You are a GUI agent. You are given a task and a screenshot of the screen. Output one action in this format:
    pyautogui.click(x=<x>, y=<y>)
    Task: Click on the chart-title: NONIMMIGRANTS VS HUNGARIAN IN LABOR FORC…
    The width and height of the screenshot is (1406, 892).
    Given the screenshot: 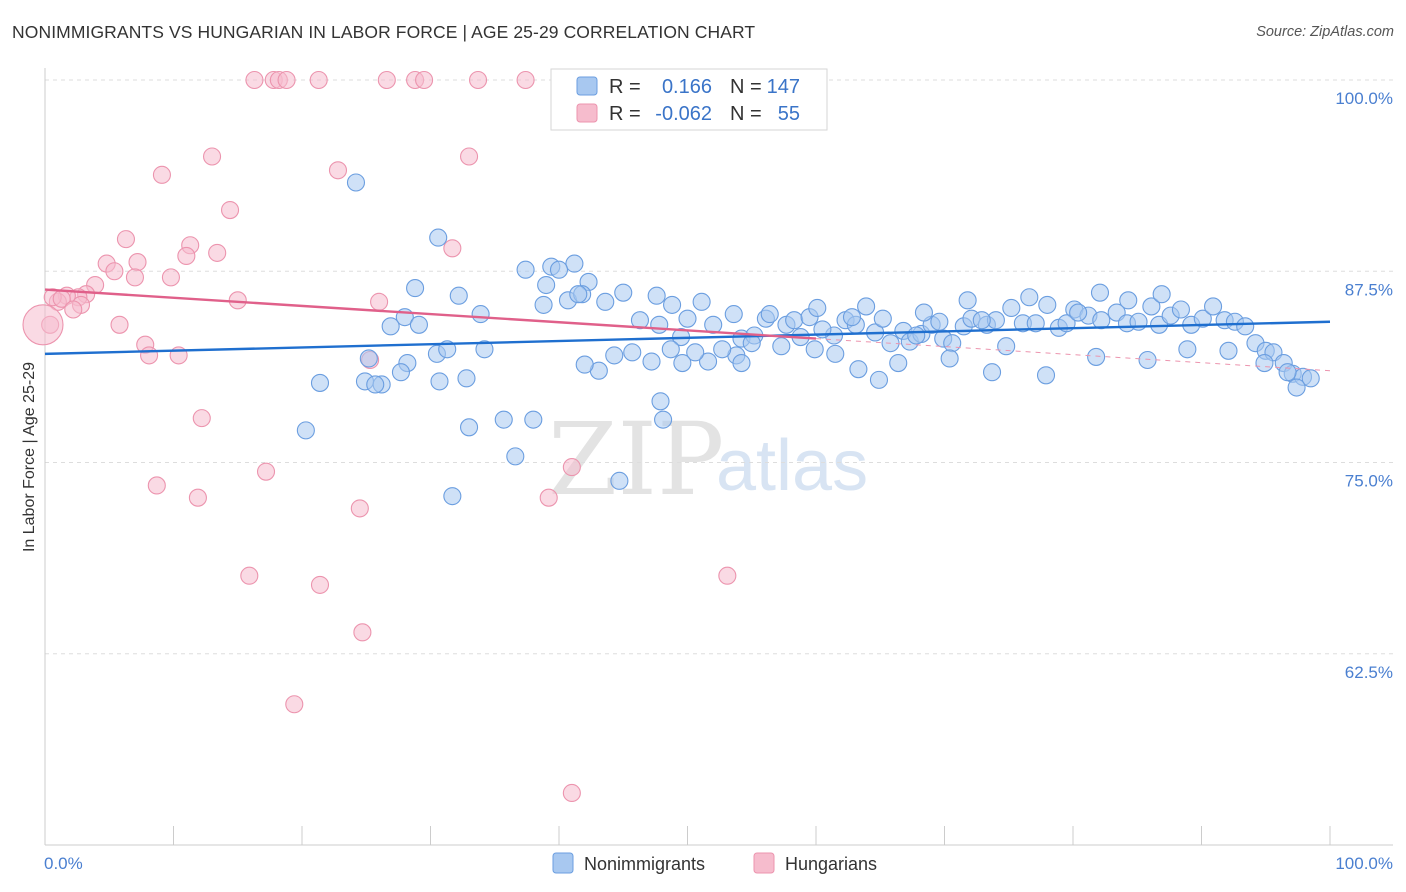 What is the action you would take?
    pyautogui.click(x=384, y=32)
    